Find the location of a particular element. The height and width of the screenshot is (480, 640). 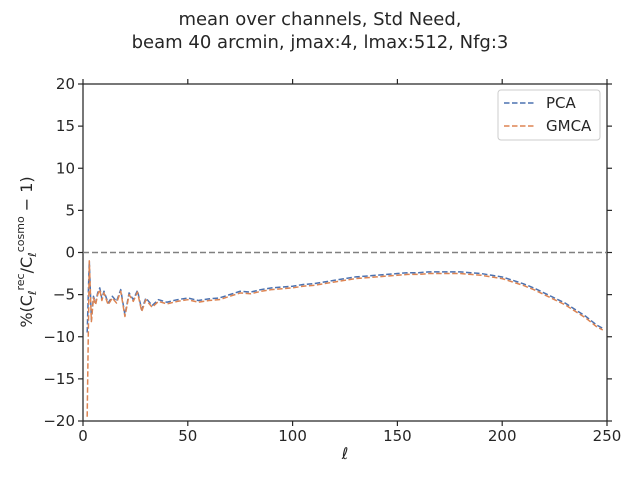

y-label-suffix: − 1) is located at coordinates (26, 196).